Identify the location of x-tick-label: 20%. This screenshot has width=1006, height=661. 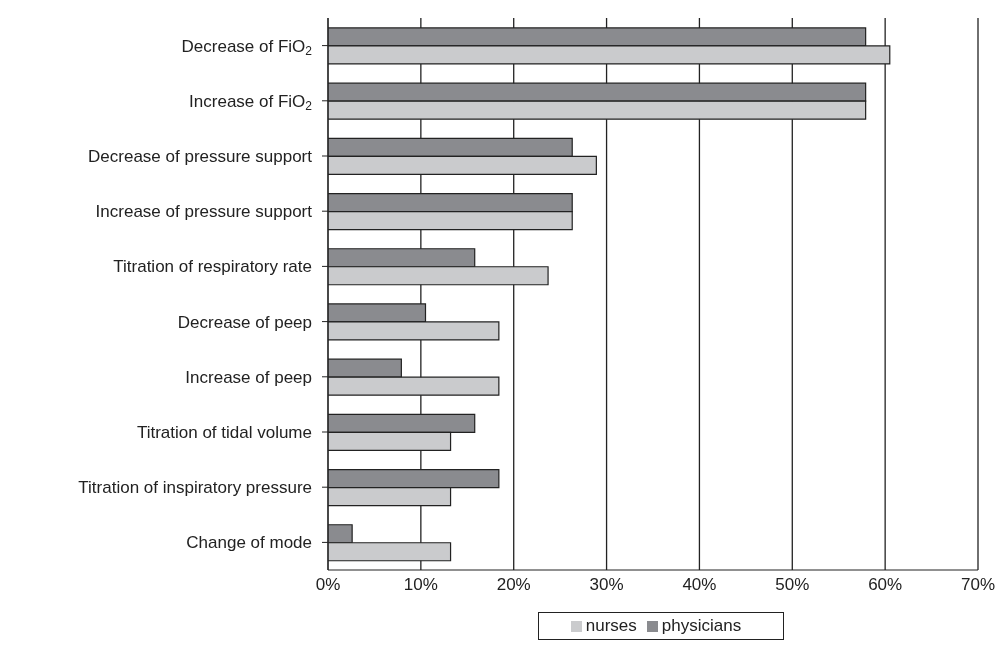
(513, 585).